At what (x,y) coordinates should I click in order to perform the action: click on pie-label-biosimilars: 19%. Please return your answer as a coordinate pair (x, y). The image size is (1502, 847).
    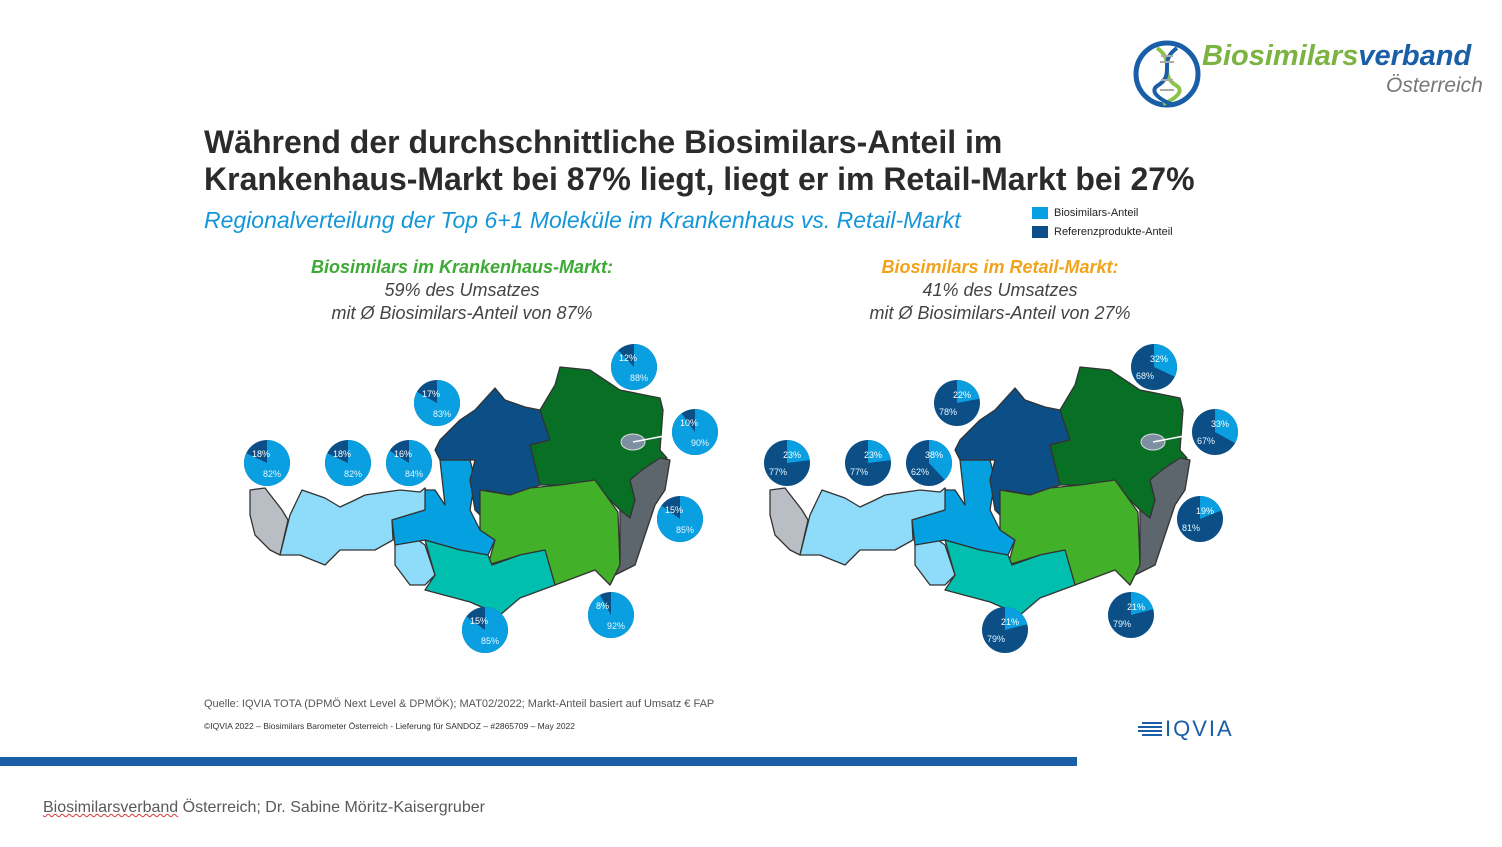
    Looking at the image, I should click on (1205, 511).